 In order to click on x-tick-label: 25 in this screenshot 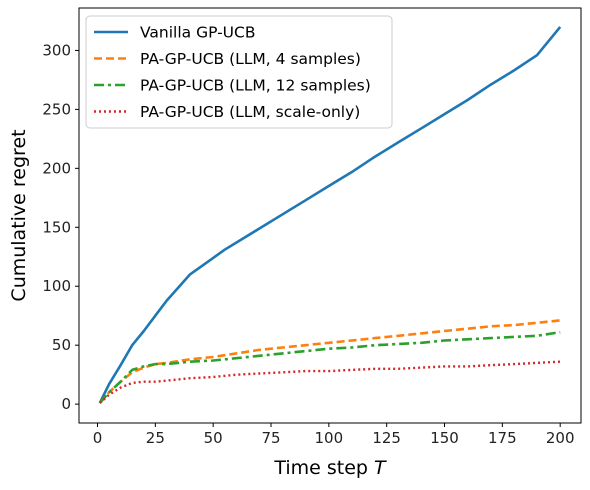, I will do `click(155, 438)`.